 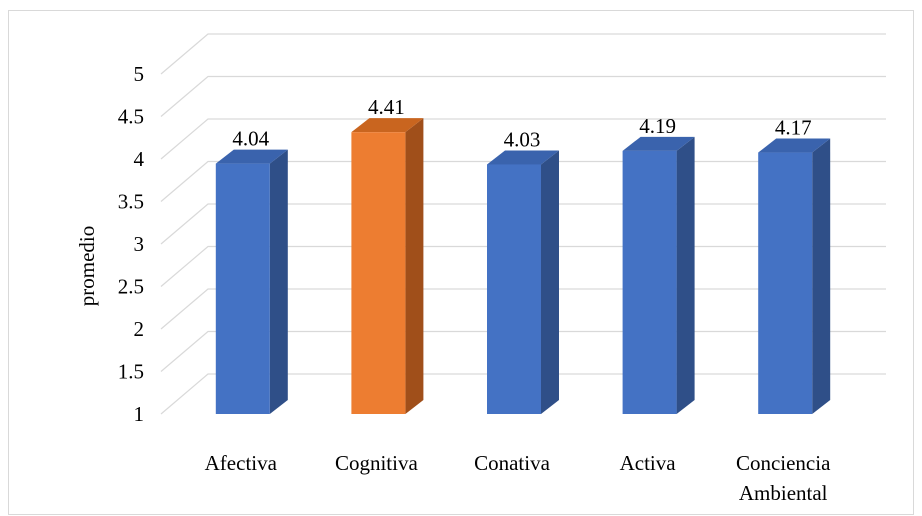 What do you see at coordinates (377, 463) in the screenshot?
I see `x-category-label: Cognitiva` at bounding box center [377, 463].